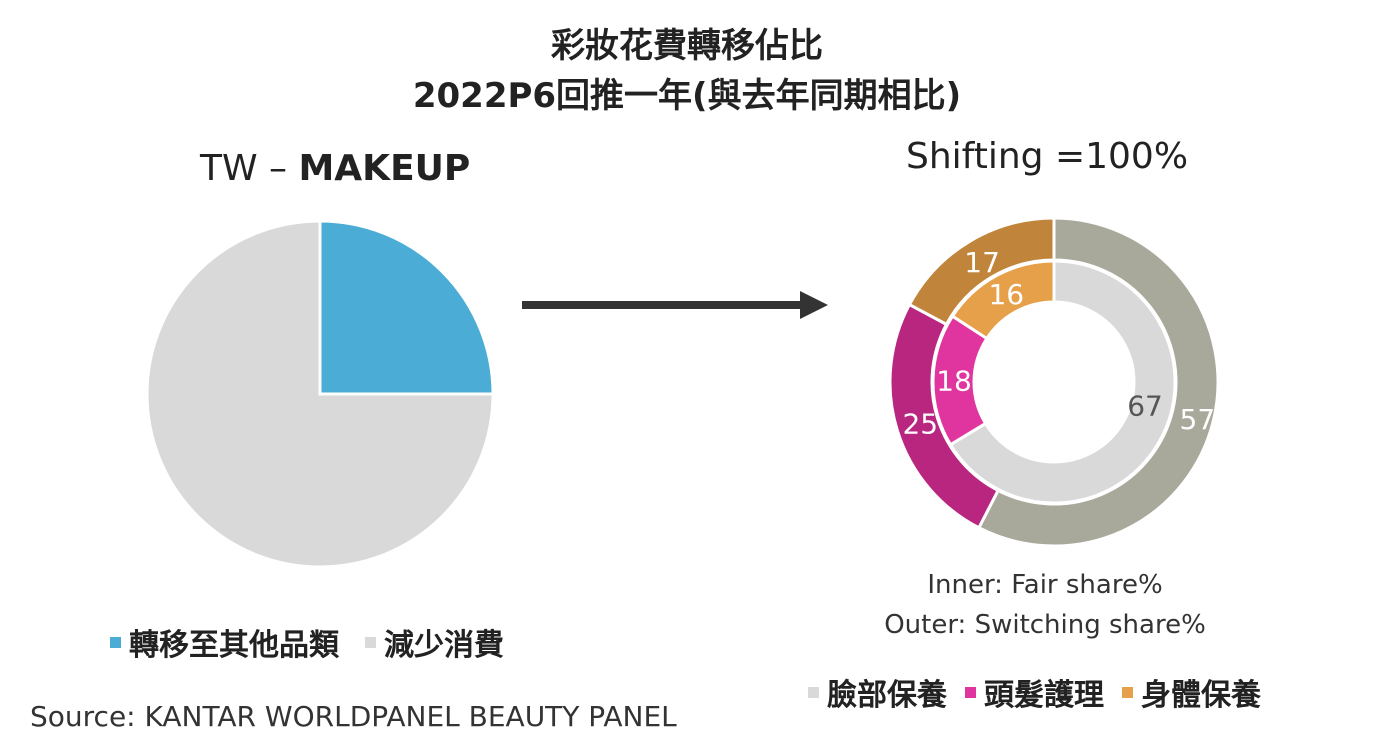 This screenshot has height=752, width=1374. Describe the element at coordinates (249, 168) in the screenshot. I see `left-chart-title-prefix: TW –` at that location.